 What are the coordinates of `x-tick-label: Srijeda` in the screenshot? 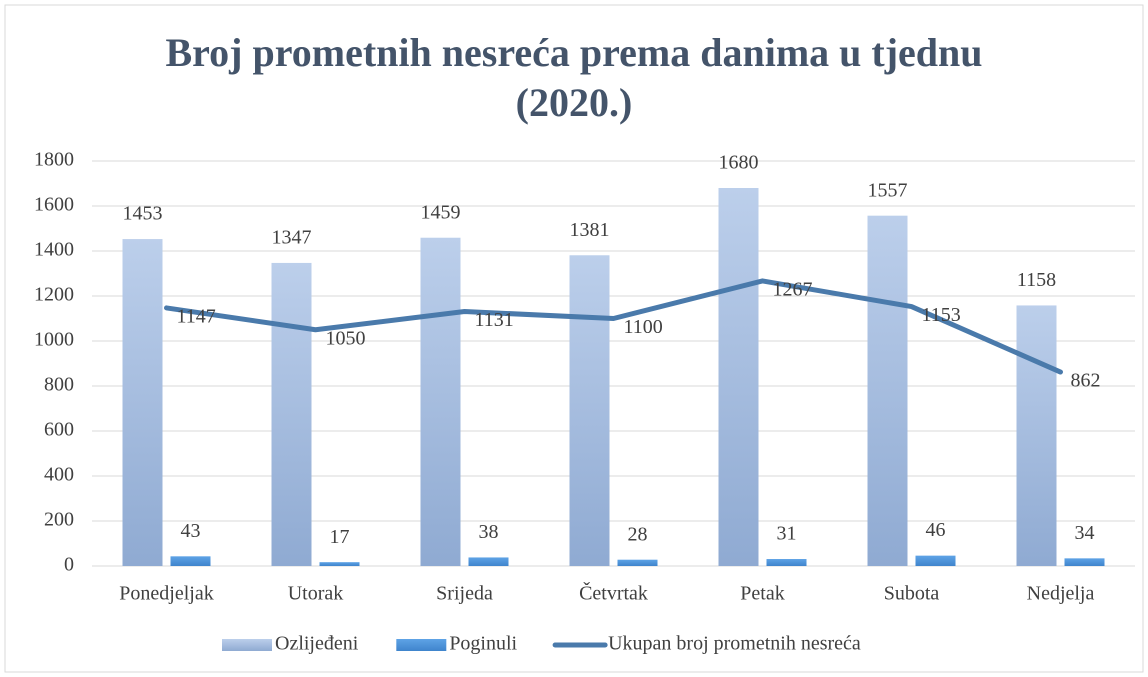 It's located at (464, 594).